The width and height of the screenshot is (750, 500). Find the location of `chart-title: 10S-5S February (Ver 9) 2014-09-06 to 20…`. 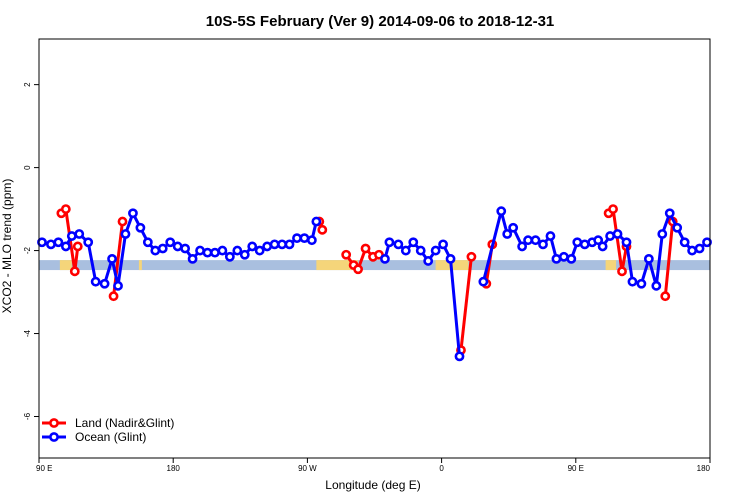

chart-title: 10S-5S February (Ver 9) 2014-09-06 to 20… is located at coordinates (380, 21).